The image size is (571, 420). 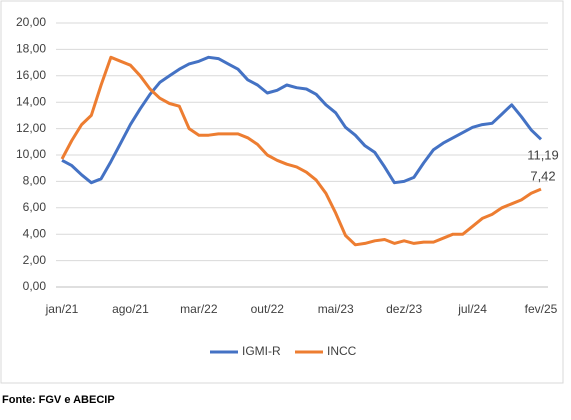 I want to click on x-tick-label: jul/24, so click(x=472, y=309).